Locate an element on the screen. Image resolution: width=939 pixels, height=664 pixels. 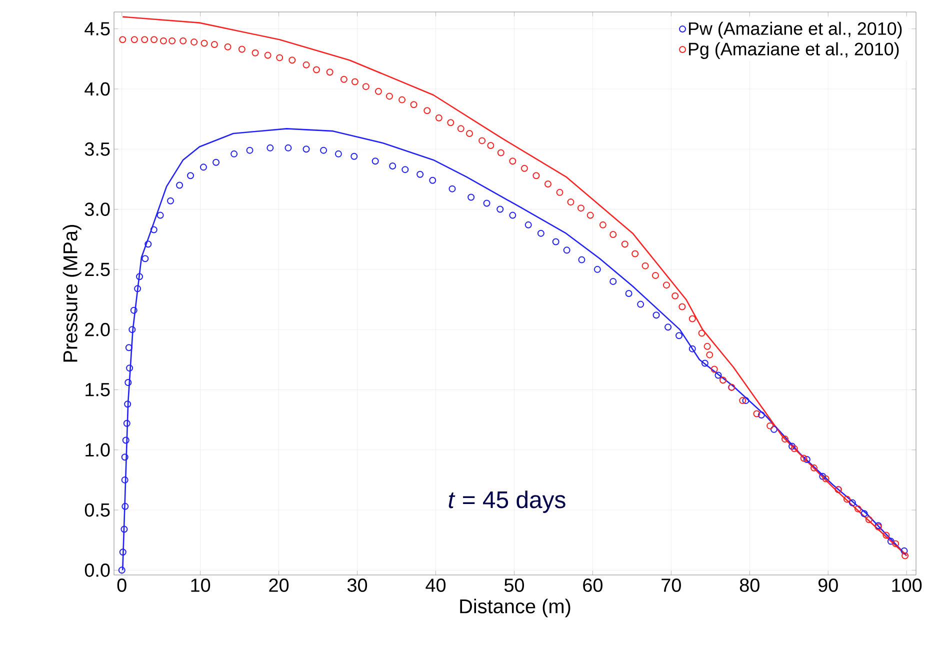
x-tick-label: 80 is located at coordinates (750, 585).